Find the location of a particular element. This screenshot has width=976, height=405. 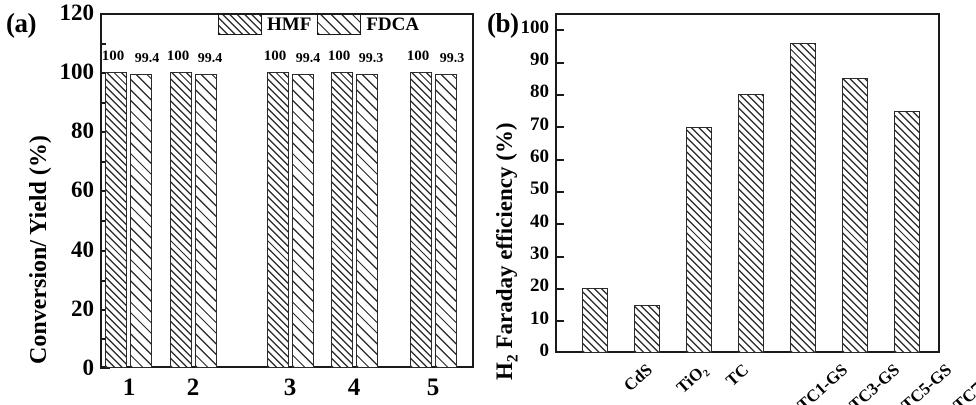

bar-tc is located at coordinates (699, 240).